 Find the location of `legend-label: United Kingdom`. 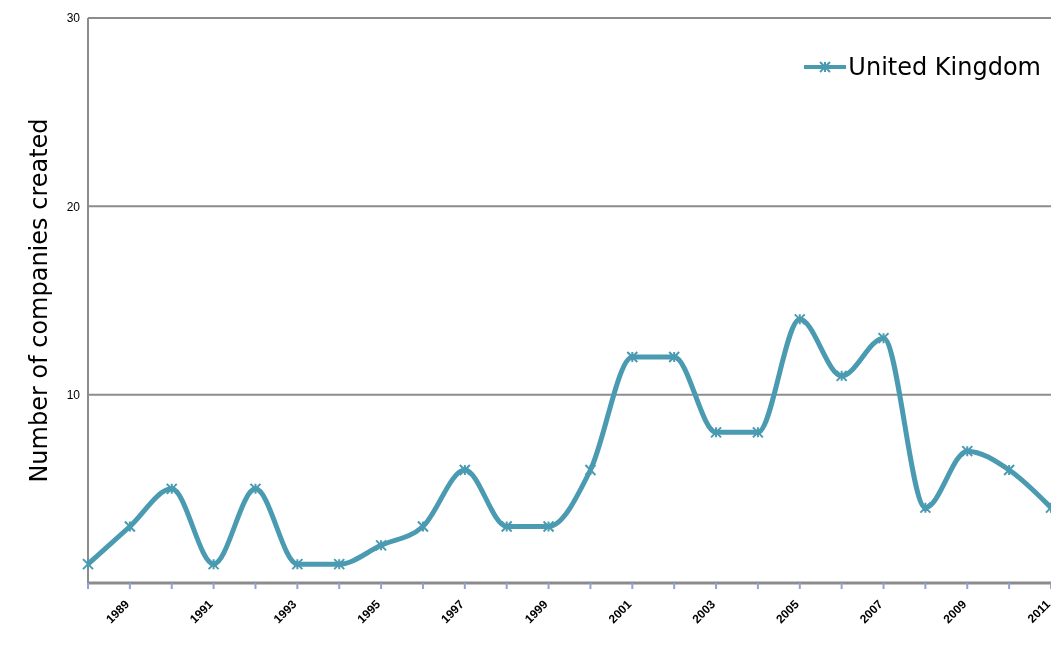

legend-label: United Kingdom is located at coordinates (944, 67).